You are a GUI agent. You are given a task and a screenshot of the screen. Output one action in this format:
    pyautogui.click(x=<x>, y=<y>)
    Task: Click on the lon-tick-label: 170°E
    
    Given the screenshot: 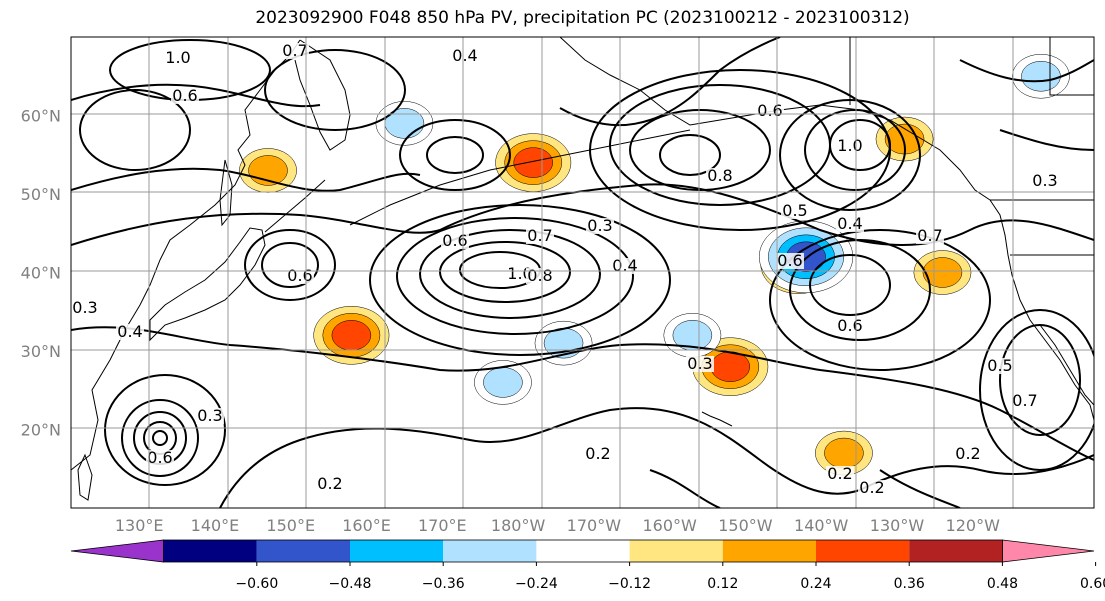 What is the action you would take?
    pyautogui.click(x=442, y=525)
    